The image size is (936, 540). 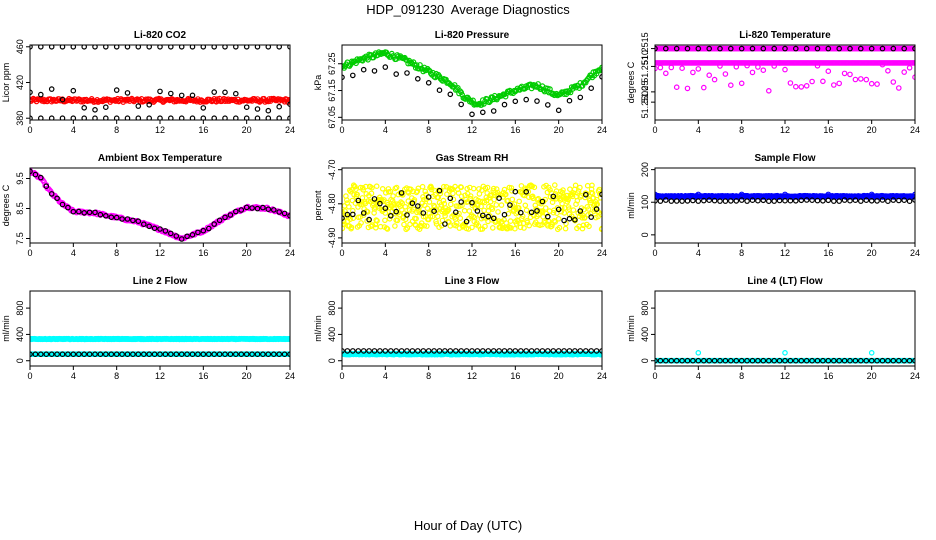 I want to click on y-tick-label: 460, so click(x=20, y=46).